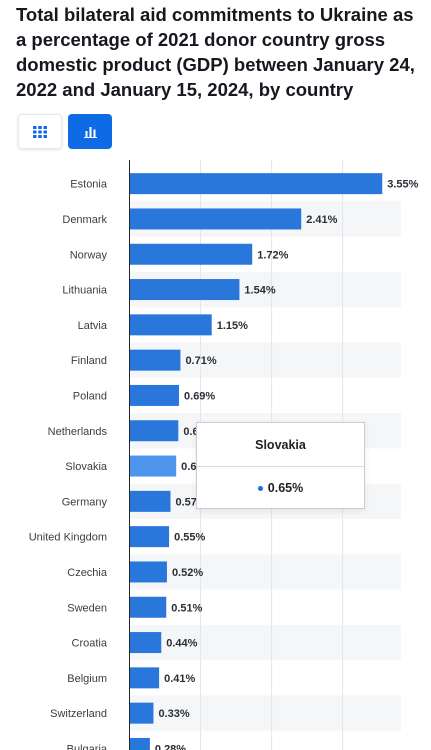 This screenshot has width=431, height=750. What do you see at coordinates (190, 467) in the screenshot?
I see `value-label: 0.6!` at bounding box center [190, 467].